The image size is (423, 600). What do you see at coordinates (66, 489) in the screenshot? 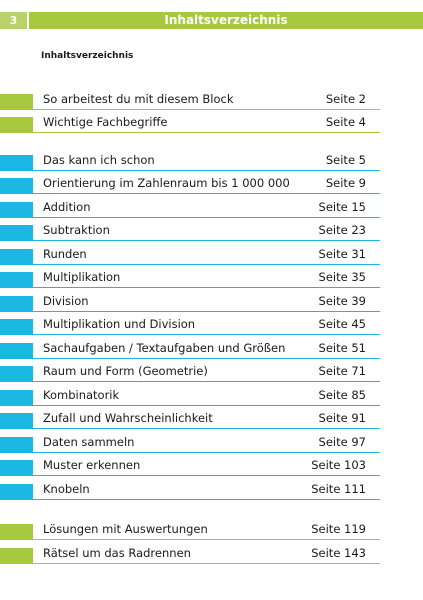
I see `toc-entry-label: Knobeln` at bounding box center [66, 489].